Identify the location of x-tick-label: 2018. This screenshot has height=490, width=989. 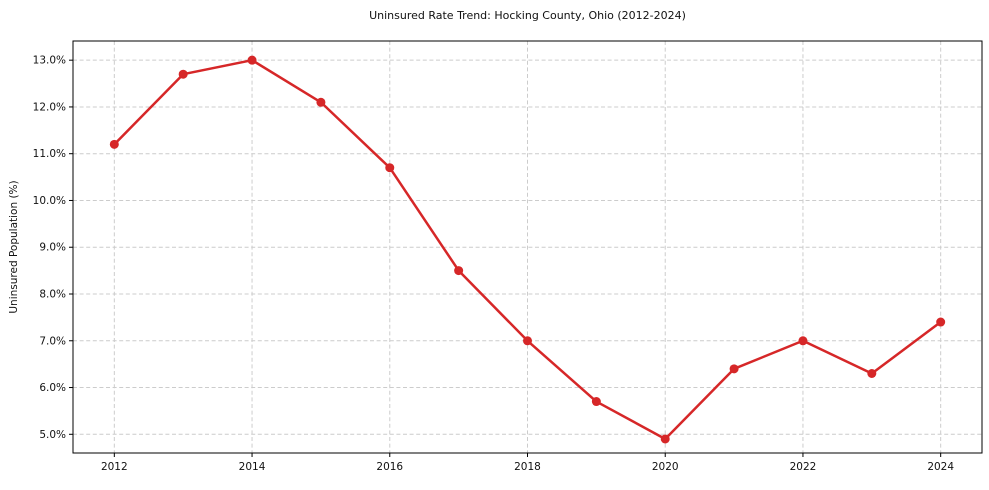
(527, 467).